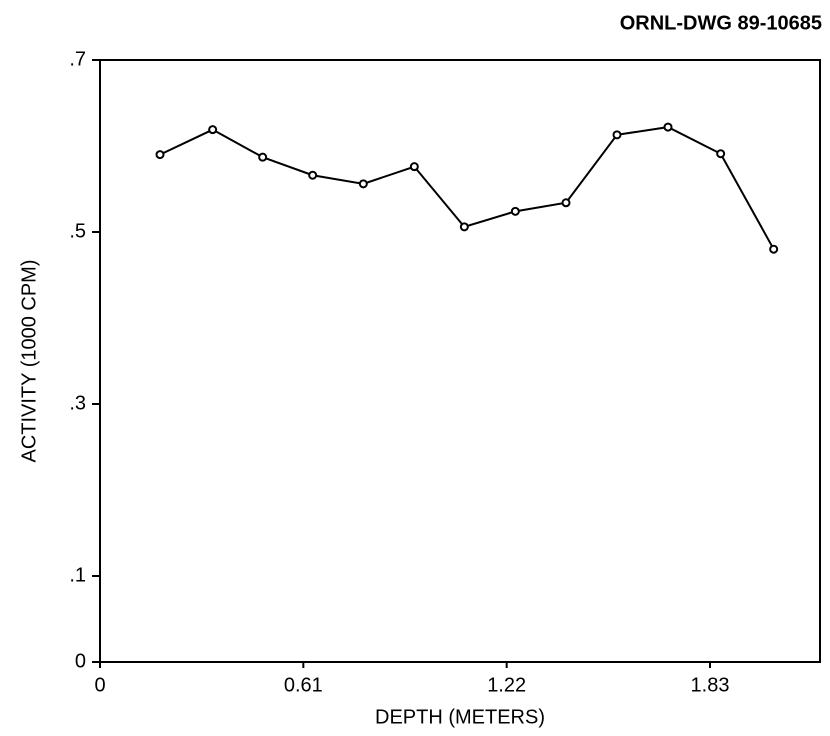  Describe the element at coordinates (99, 685) in the screenshot. I see `x-tick-label: 0` at that location.